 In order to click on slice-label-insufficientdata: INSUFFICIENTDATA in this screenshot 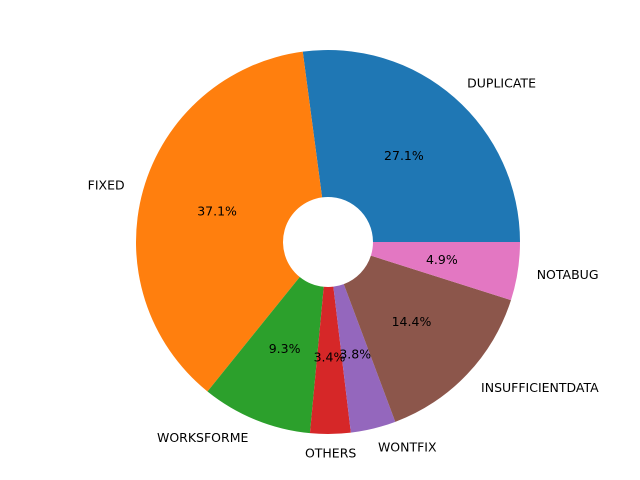, I will do `click(540, 387)`.